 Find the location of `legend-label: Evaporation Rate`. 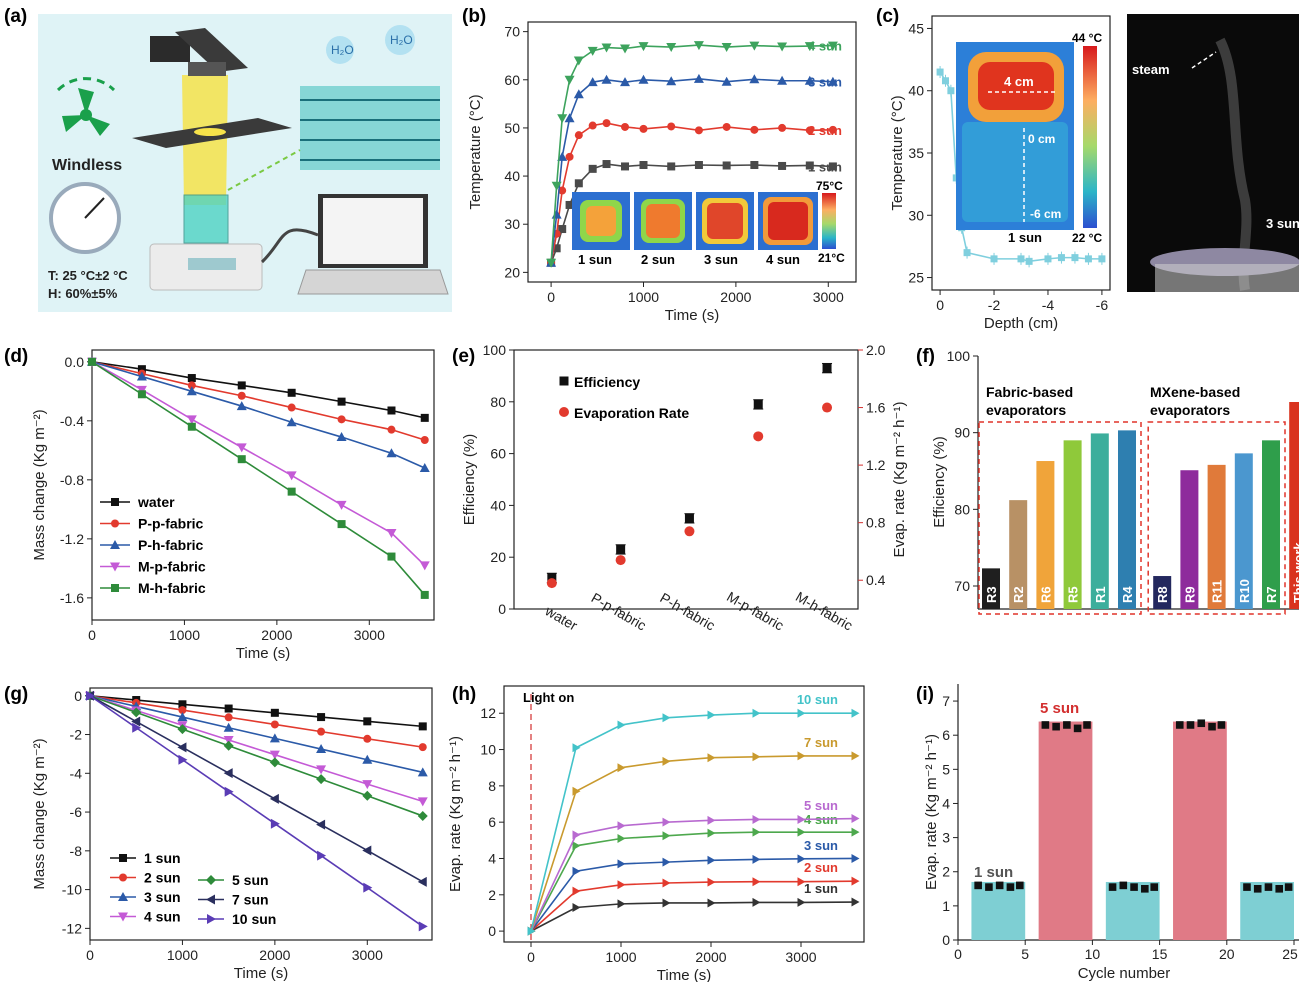

legend-label: Evaporation Rate is located at coordinates (631, 413).